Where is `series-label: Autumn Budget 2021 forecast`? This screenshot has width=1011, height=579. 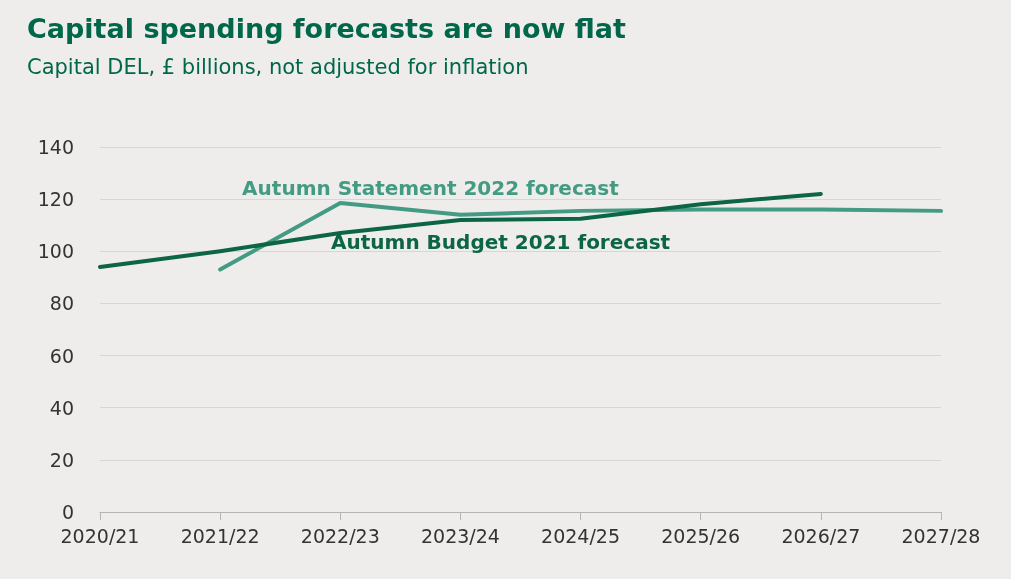 series-label: Autumn Budget 2021 forecast is located at coordinates (501, 241).